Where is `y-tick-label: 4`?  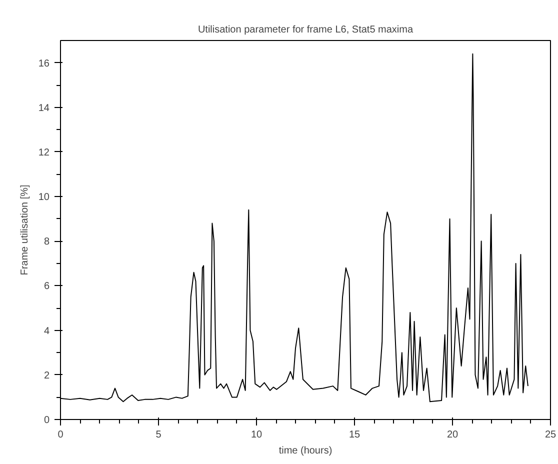 y-tick-label: 4 is located at coordinates (47, 331).